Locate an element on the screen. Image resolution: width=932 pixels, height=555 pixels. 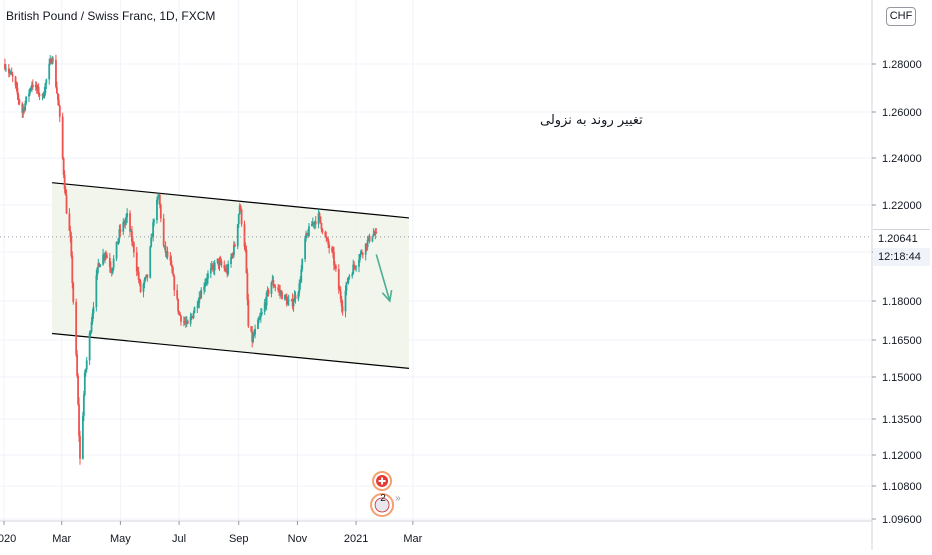
currency-badge: CHF is located at coordinates (901, 16).